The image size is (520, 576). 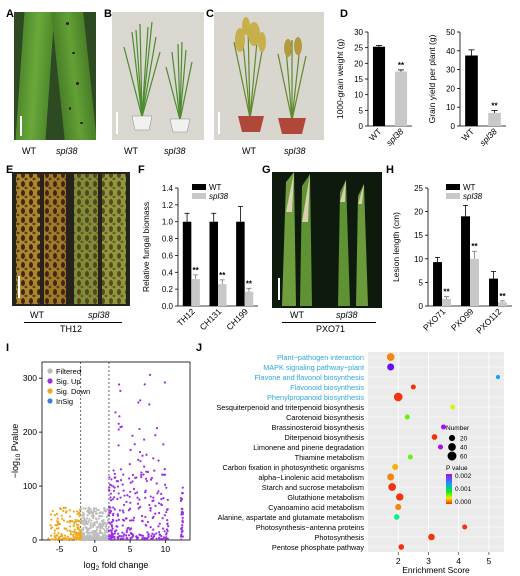 I want to click on x-tick-label: PXO99, so click(x=462, y=319).